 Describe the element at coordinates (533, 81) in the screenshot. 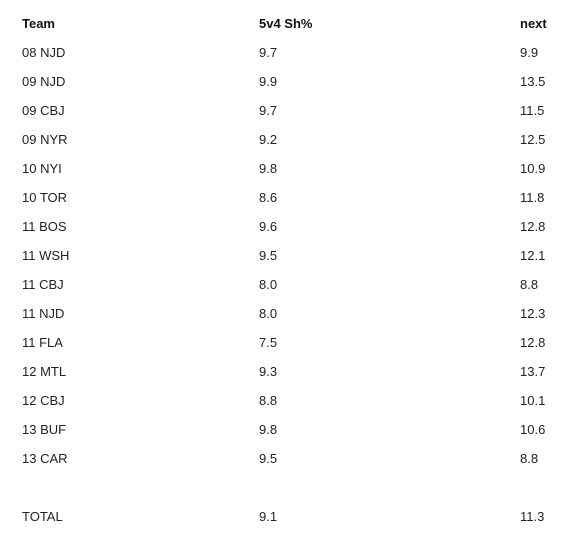

I see `row-2-next: 13.5` at that location.